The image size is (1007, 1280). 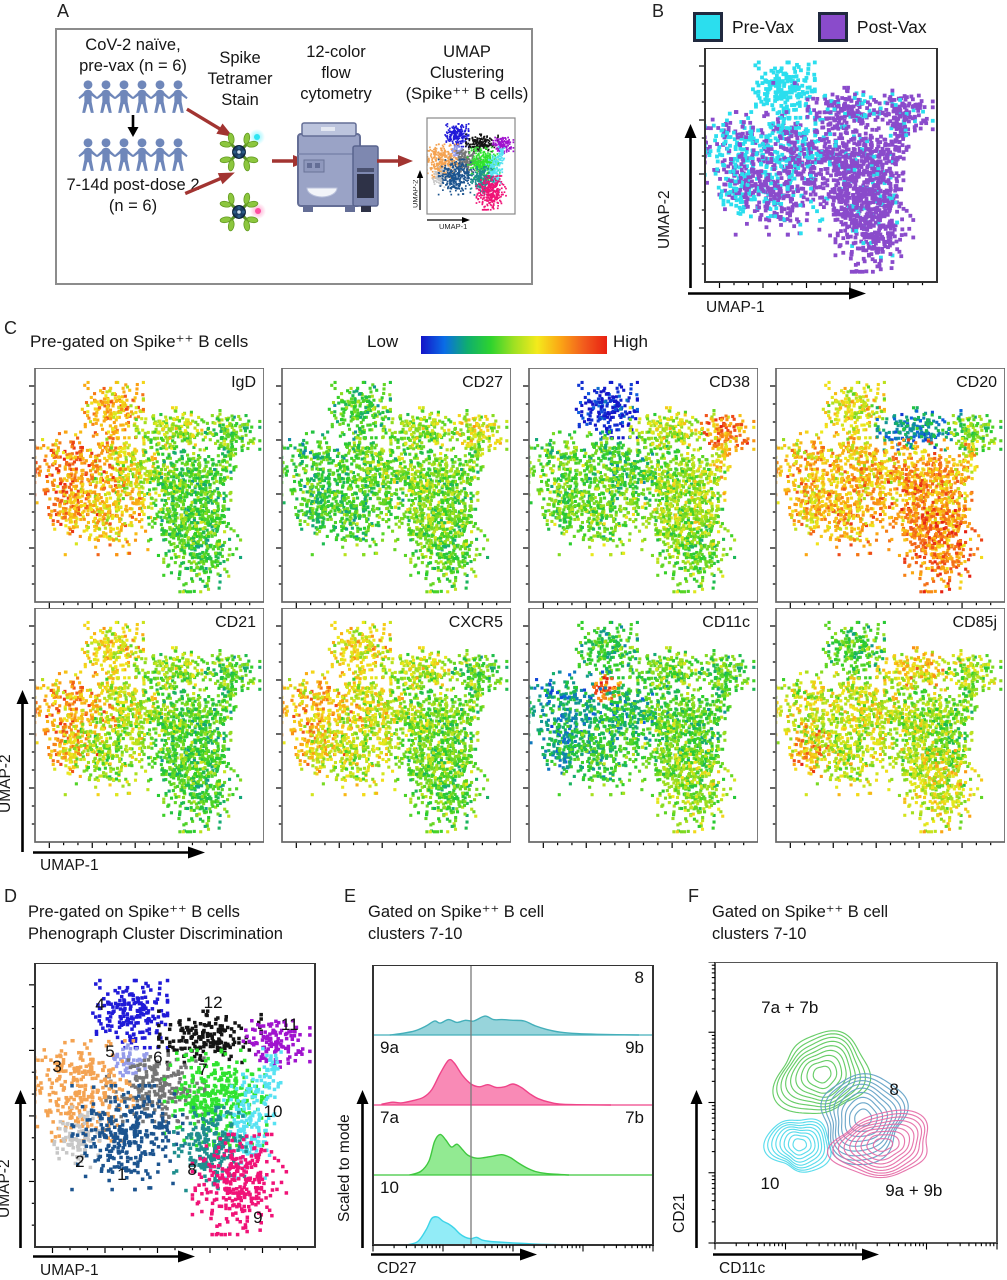 I want to click on umap2-axis-label-c: UMAP-2, so click(x=7, y=784).